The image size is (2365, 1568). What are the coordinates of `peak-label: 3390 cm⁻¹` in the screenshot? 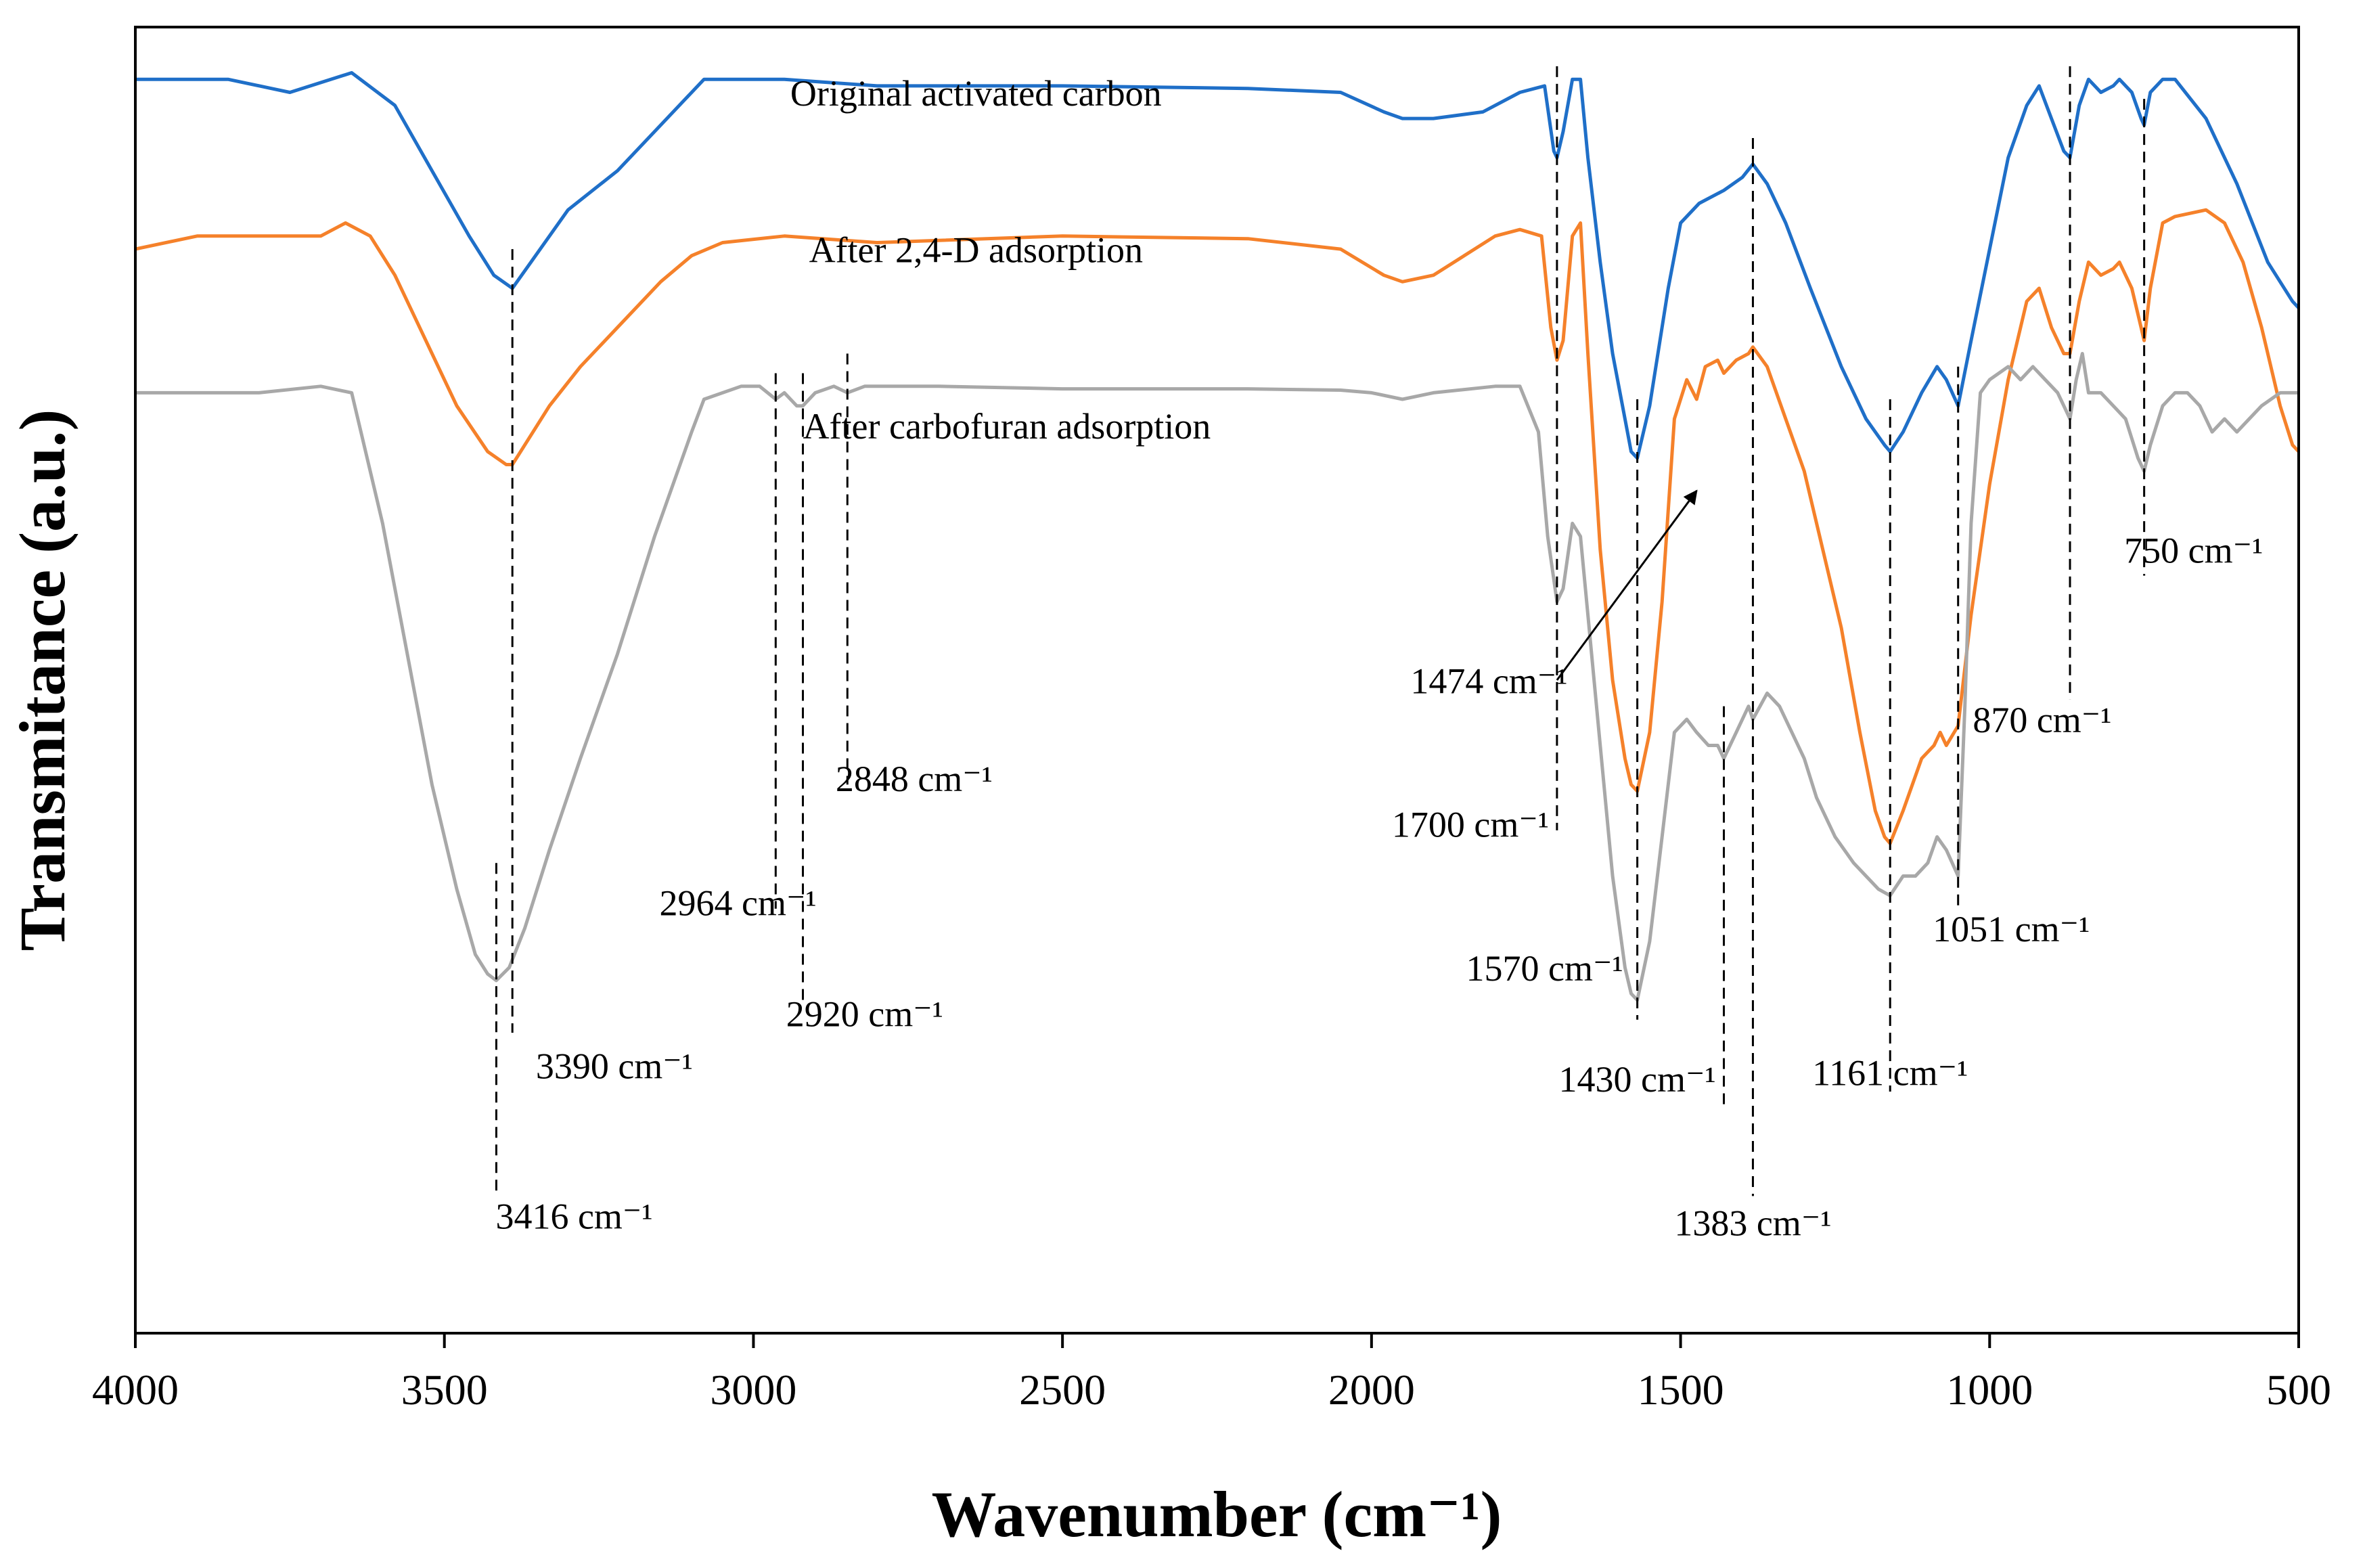 It's located at (614, 1066).